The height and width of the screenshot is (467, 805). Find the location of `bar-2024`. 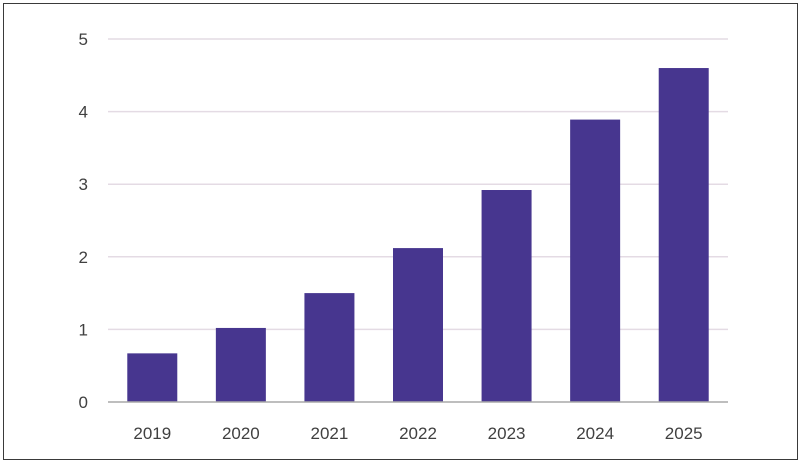

bar-2024 is located at coordinates (595, 260).